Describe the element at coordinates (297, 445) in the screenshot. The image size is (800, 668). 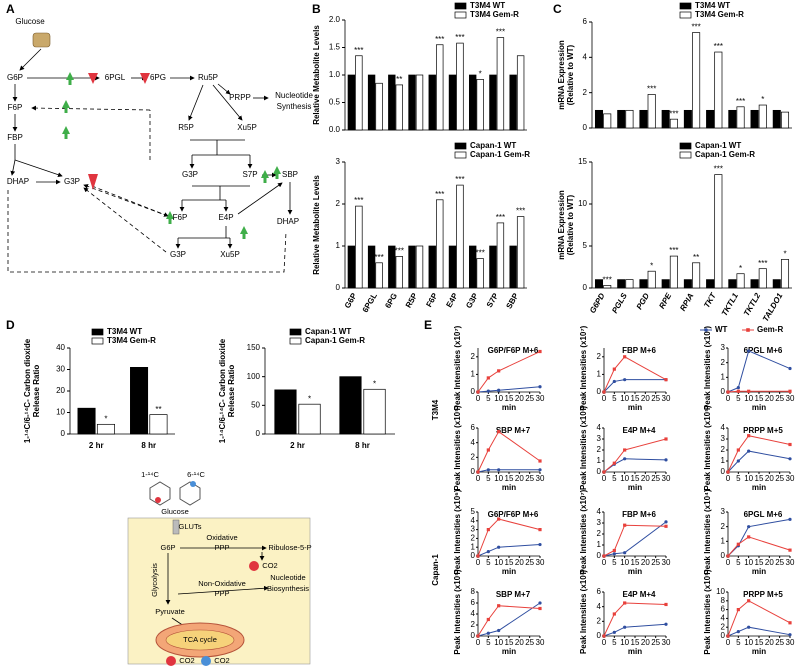
I see `x-tick-label: 2 hr` at that location.